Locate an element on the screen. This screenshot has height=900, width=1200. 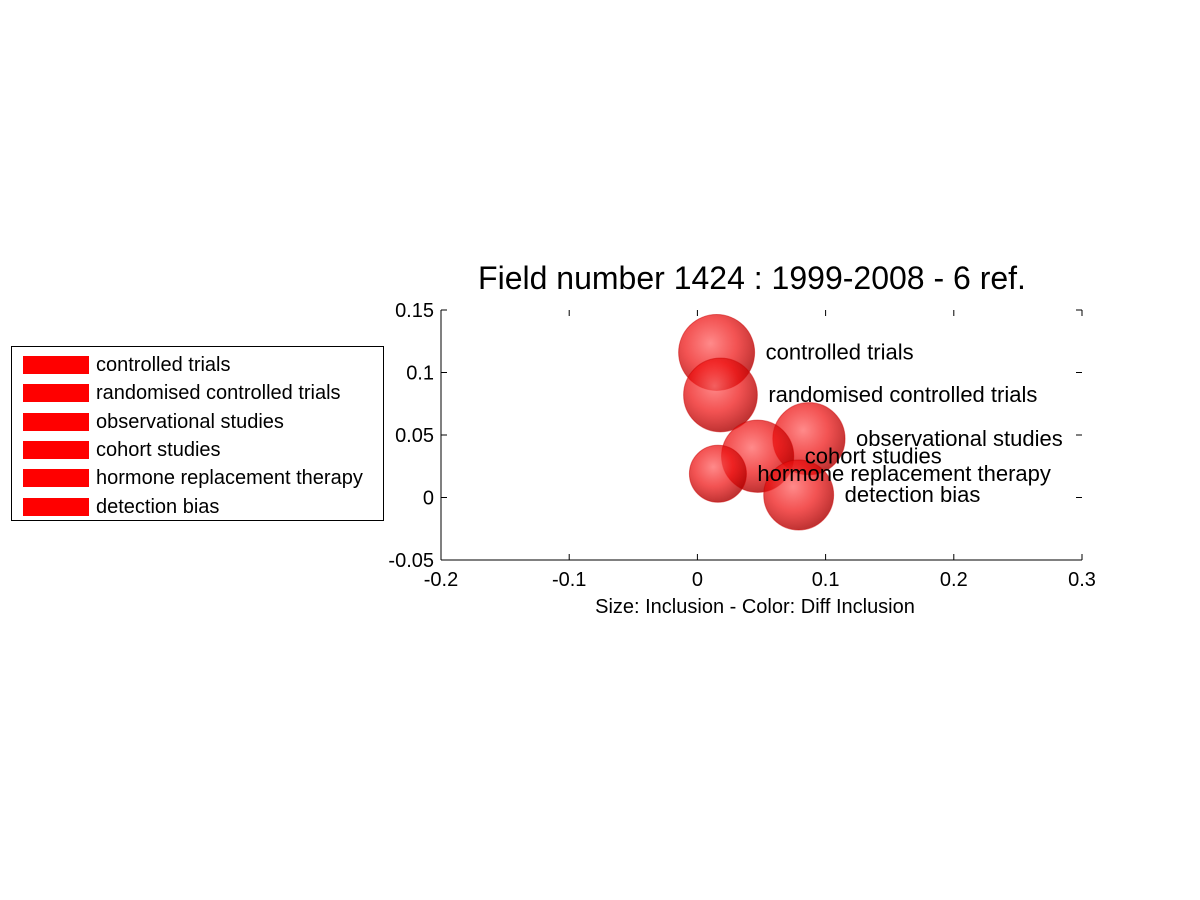
y-tick-label: 0 is located at coordinates (428, 499).